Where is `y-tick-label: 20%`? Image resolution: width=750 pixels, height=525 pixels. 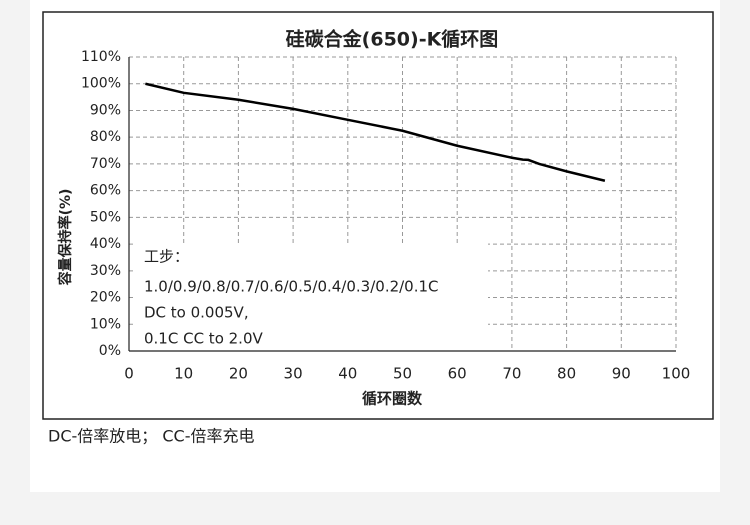 y-tick-label: 20% is located at coordinates (105, 298).